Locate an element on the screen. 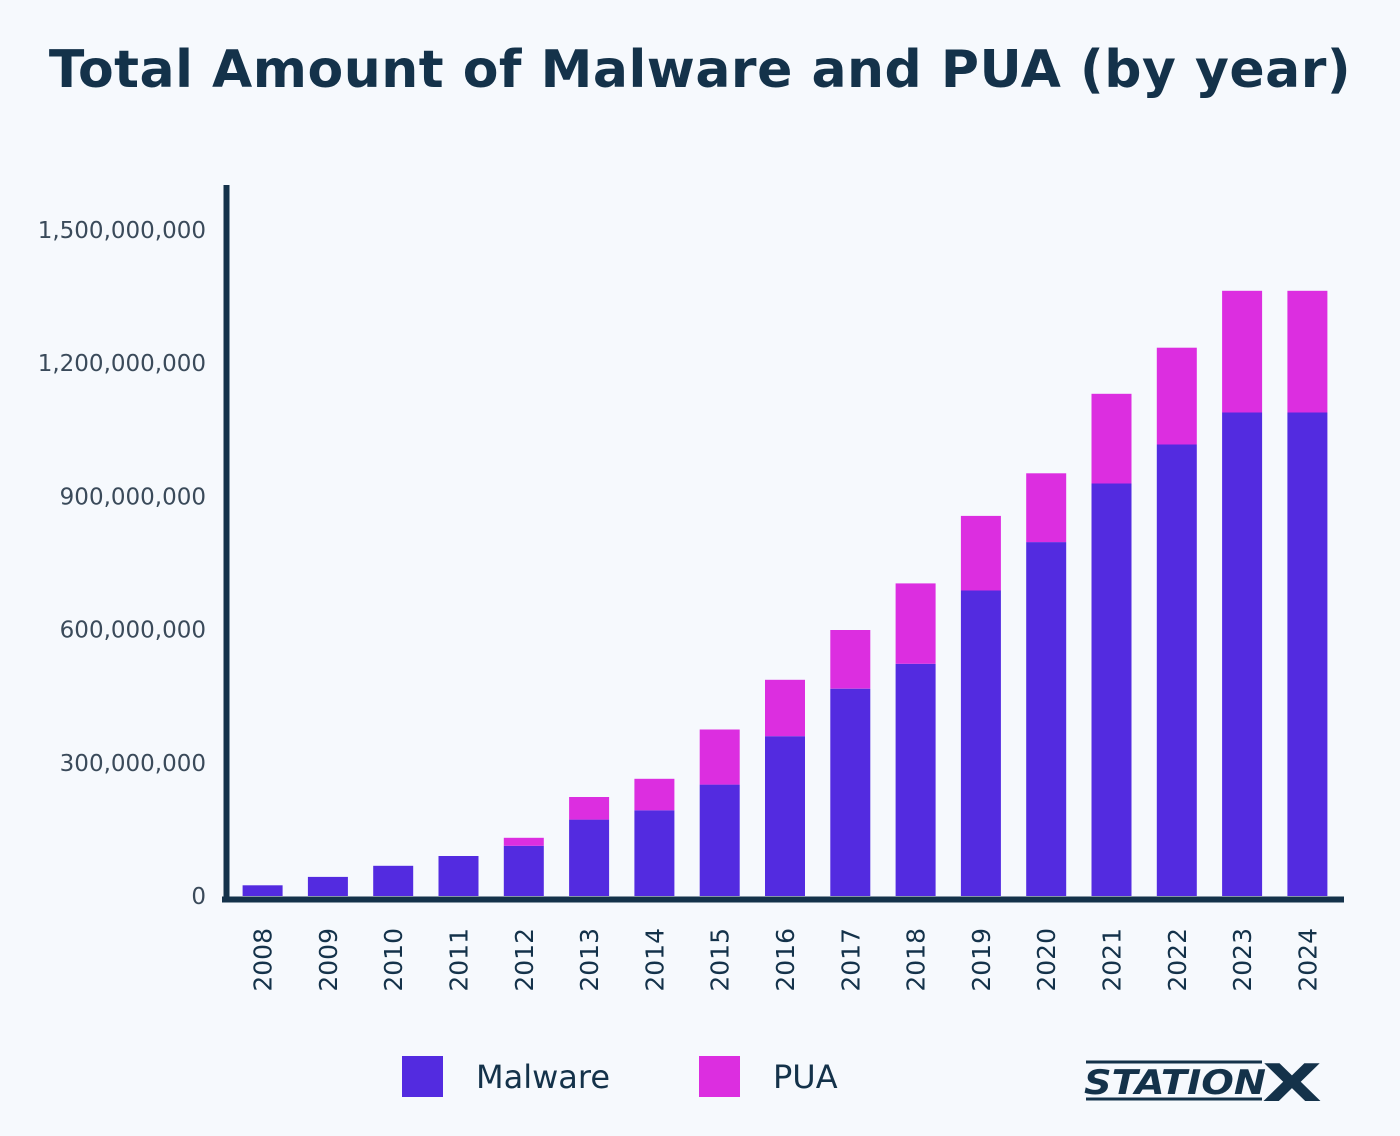 The height and width of the screenshot is (1136, 1400). x-tick-label-2010: 2010 is located at coordinates (393, 960).